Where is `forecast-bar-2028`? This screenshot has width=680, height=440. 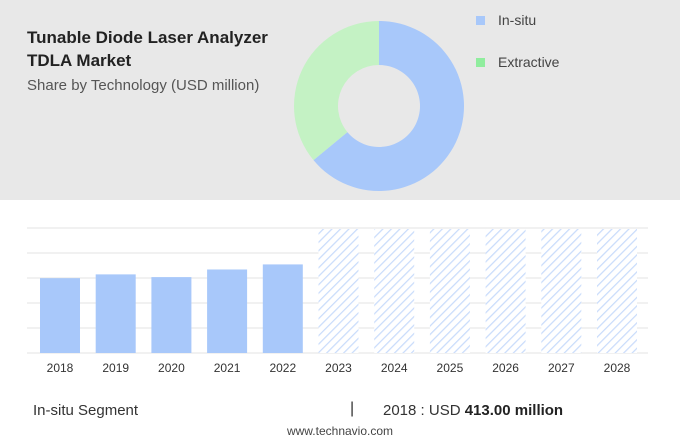 forecast-bar-2028 is located at coordinates (617, 291).